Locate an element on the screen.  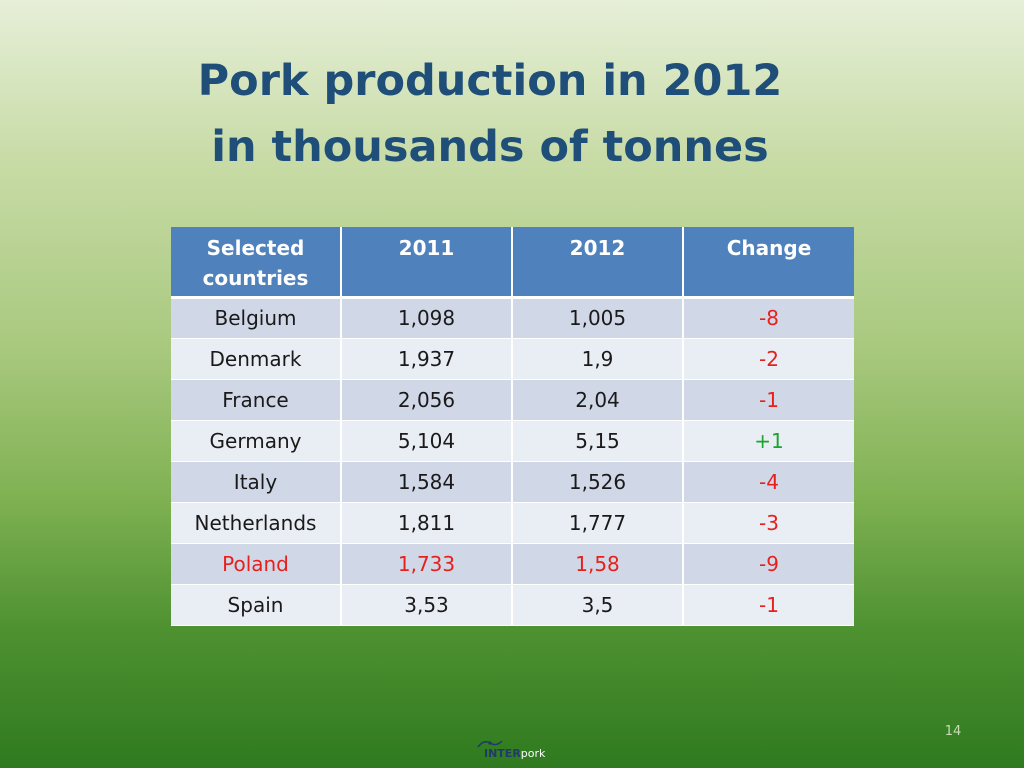
table-row: Italy 1,584 1,526 -4 is located at coordinates (512, 482).